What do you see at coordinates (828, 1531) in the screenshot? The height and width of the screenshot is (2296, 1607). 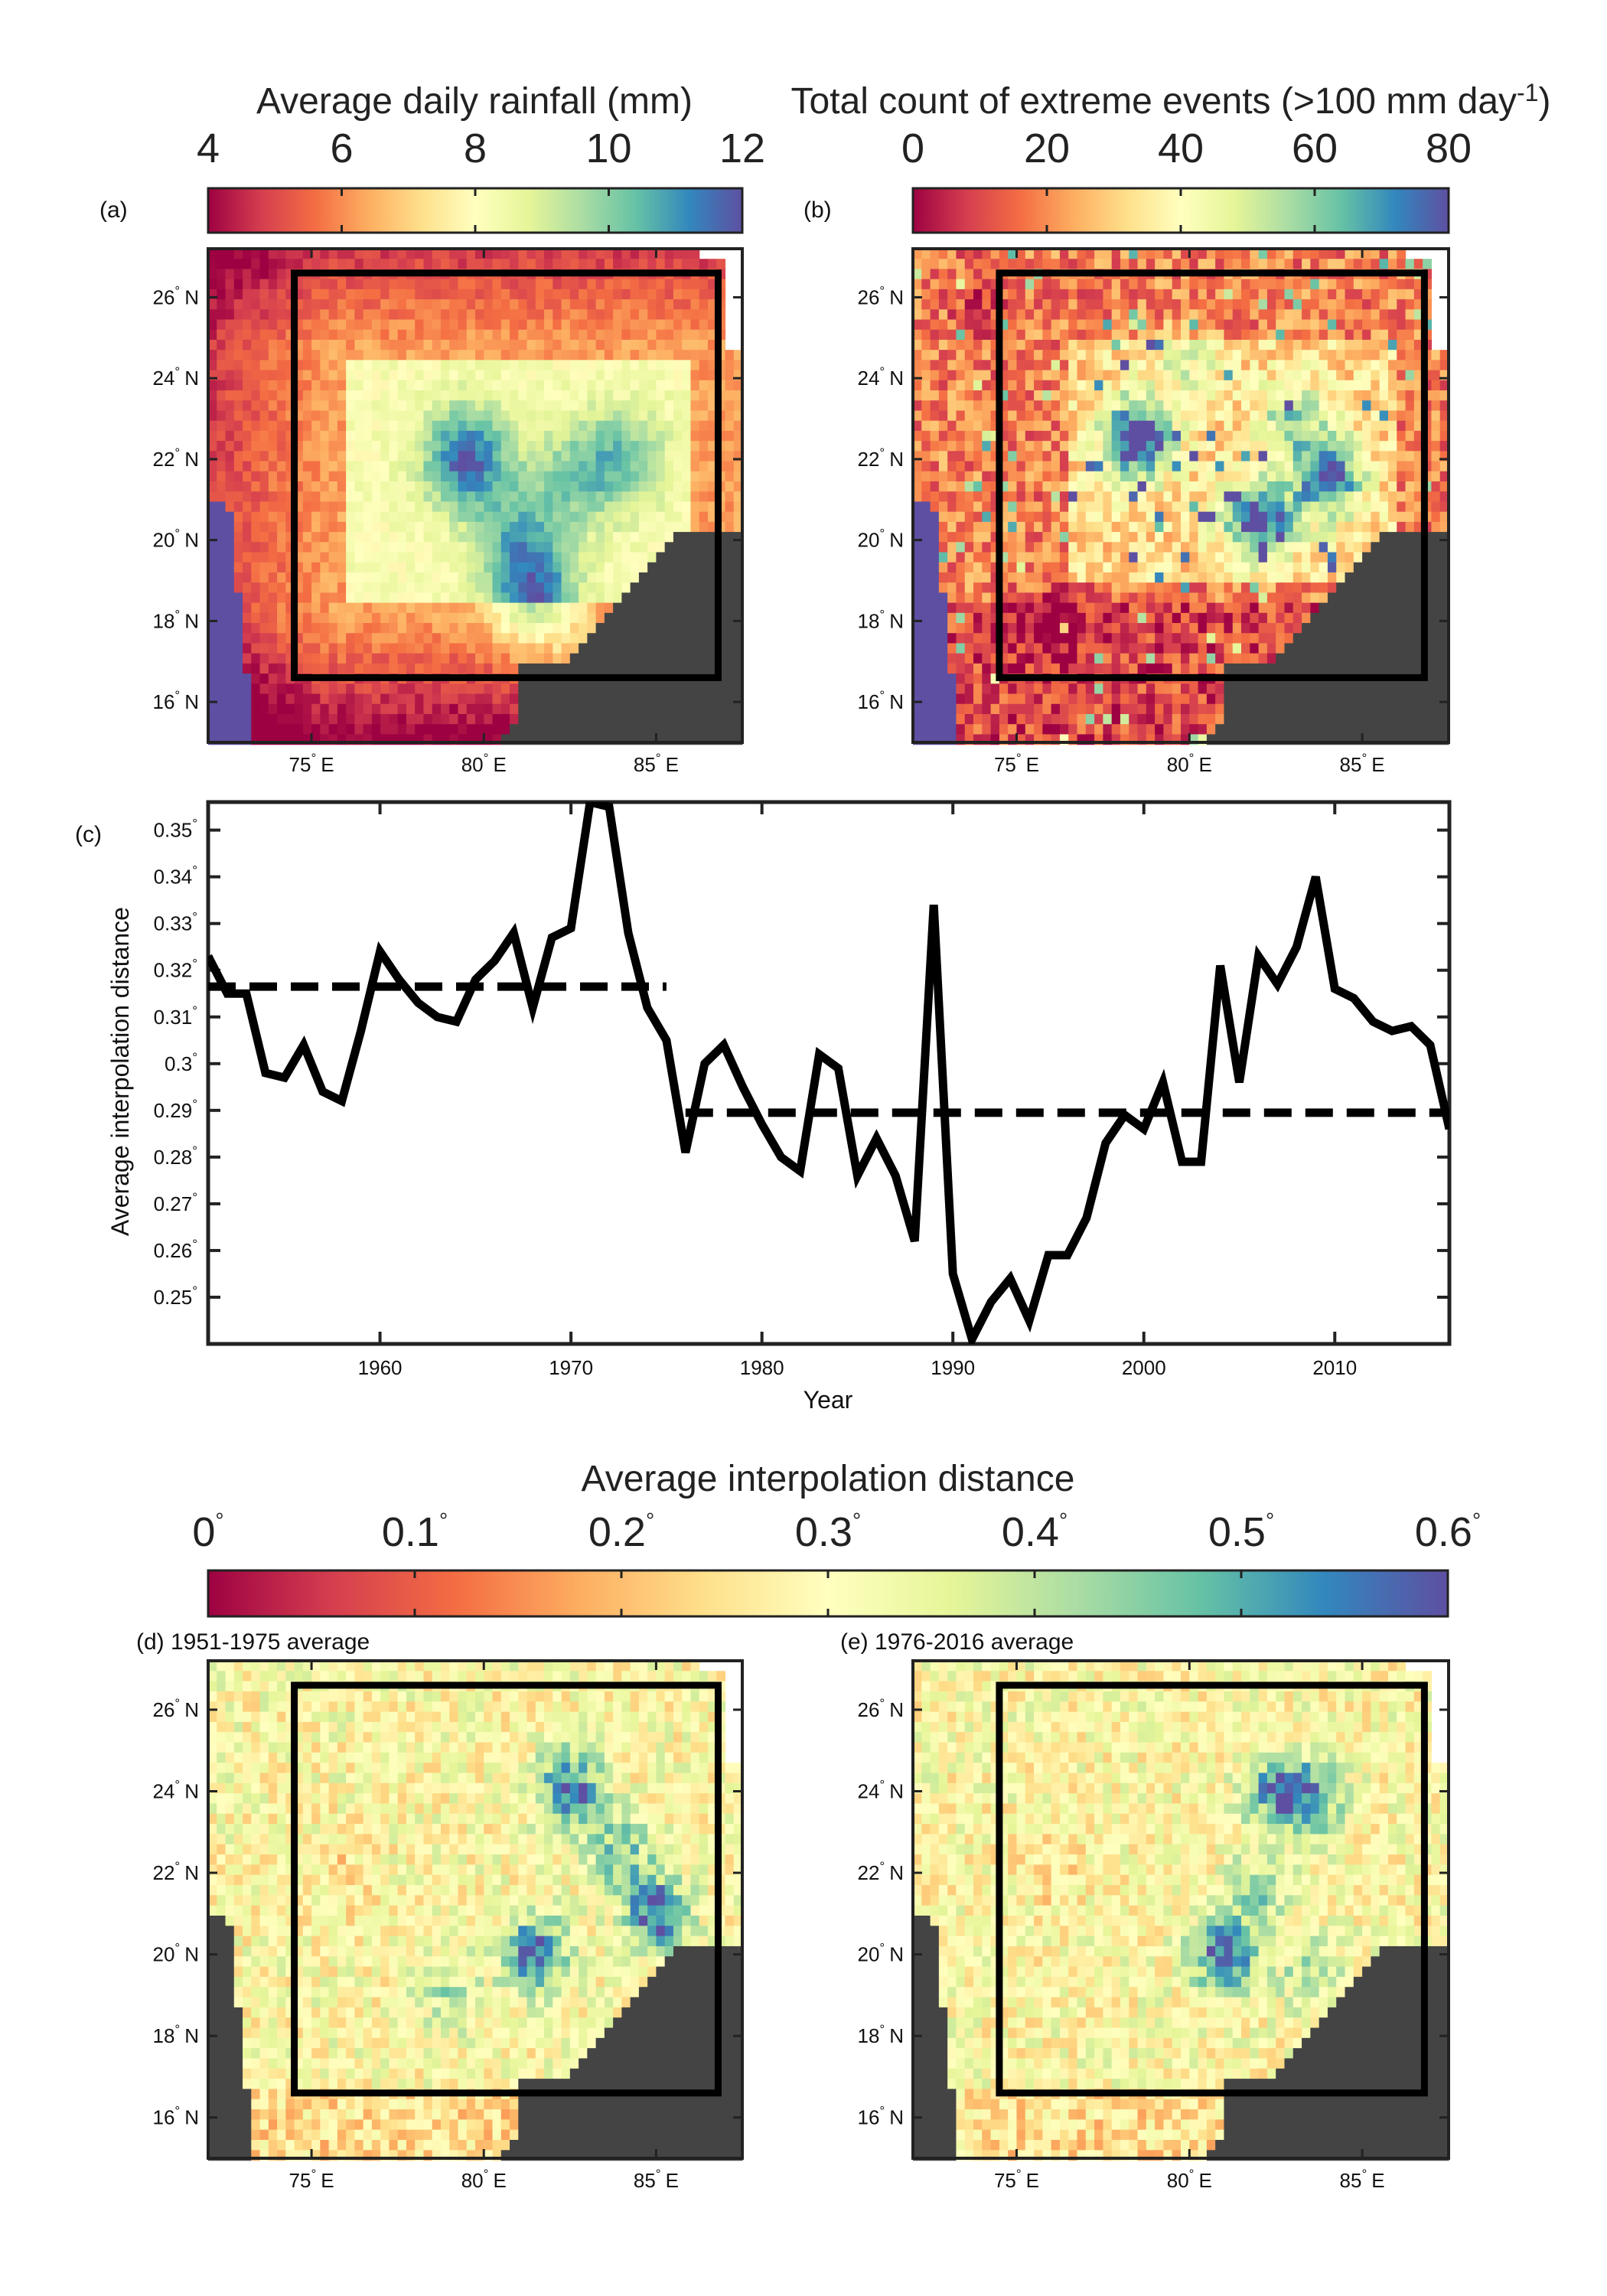 I see `colorbar-tick-label: 0.3°` at bounding box center [828, 1531].